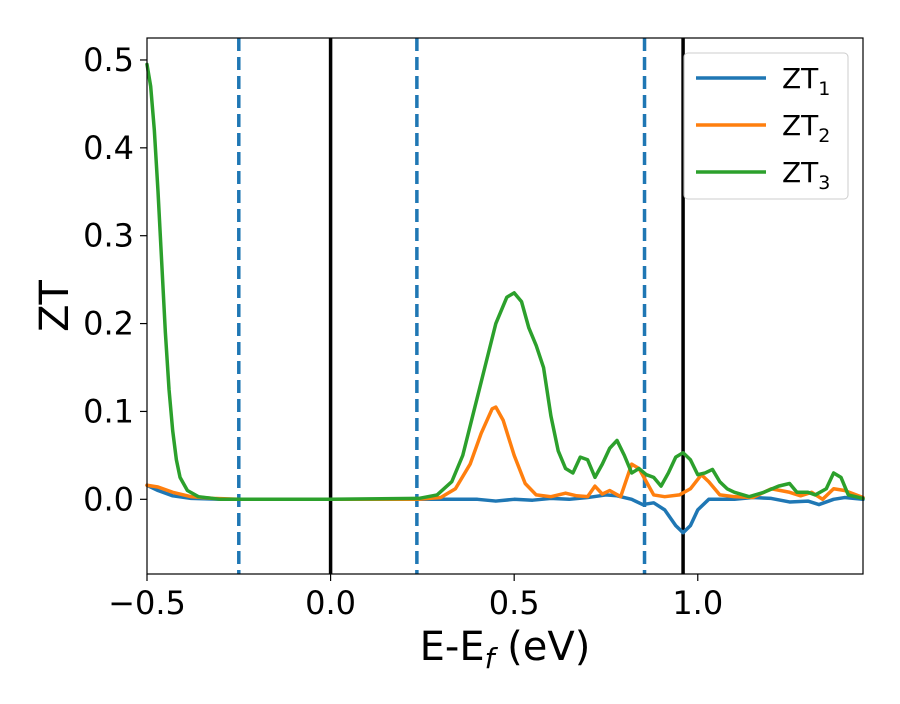 Image resolution: width=900 pixels, height=704 pixels. What do you see at coordinates (505, 649) in the screenshot?
I see `x-axis-label: E-Ef (eV)` at bounding box center [505, 649].